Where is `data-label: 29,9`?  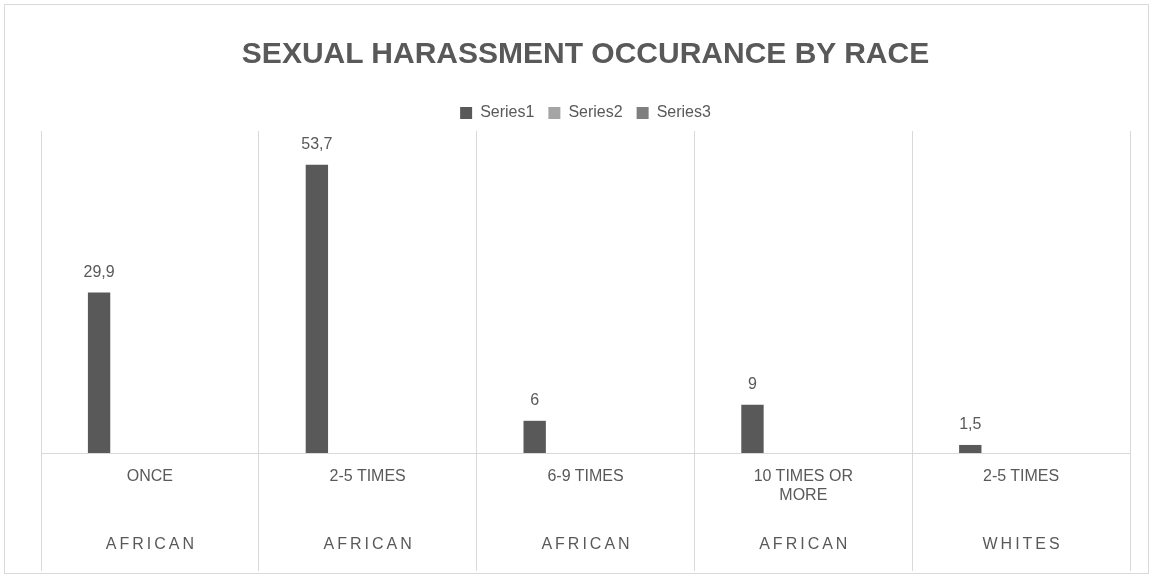 data-label: 29,9 is located at coordinates (99, 271).